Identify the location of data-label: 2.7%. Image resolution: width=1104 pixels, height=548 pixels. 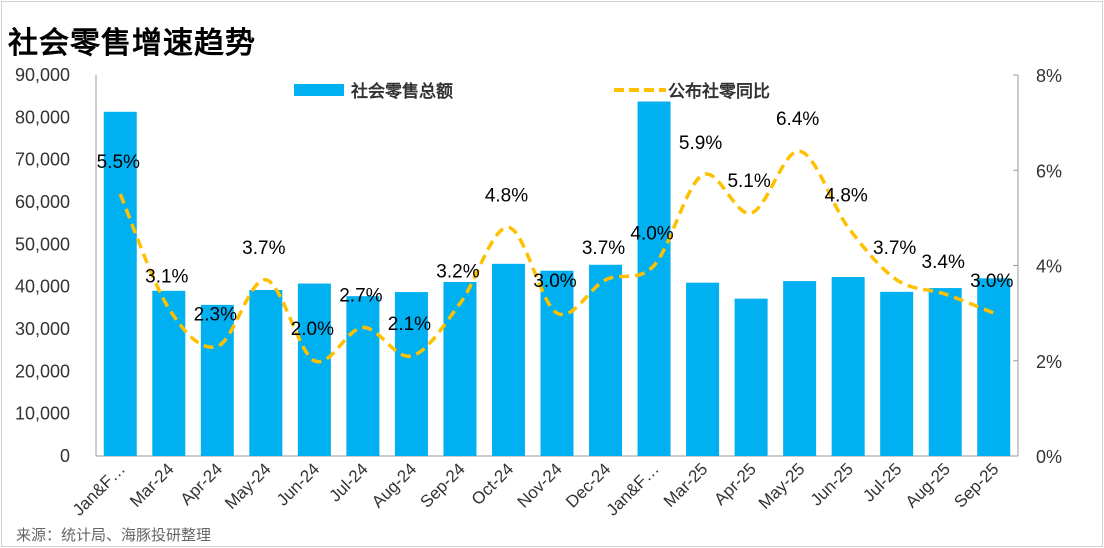
(360, 295).